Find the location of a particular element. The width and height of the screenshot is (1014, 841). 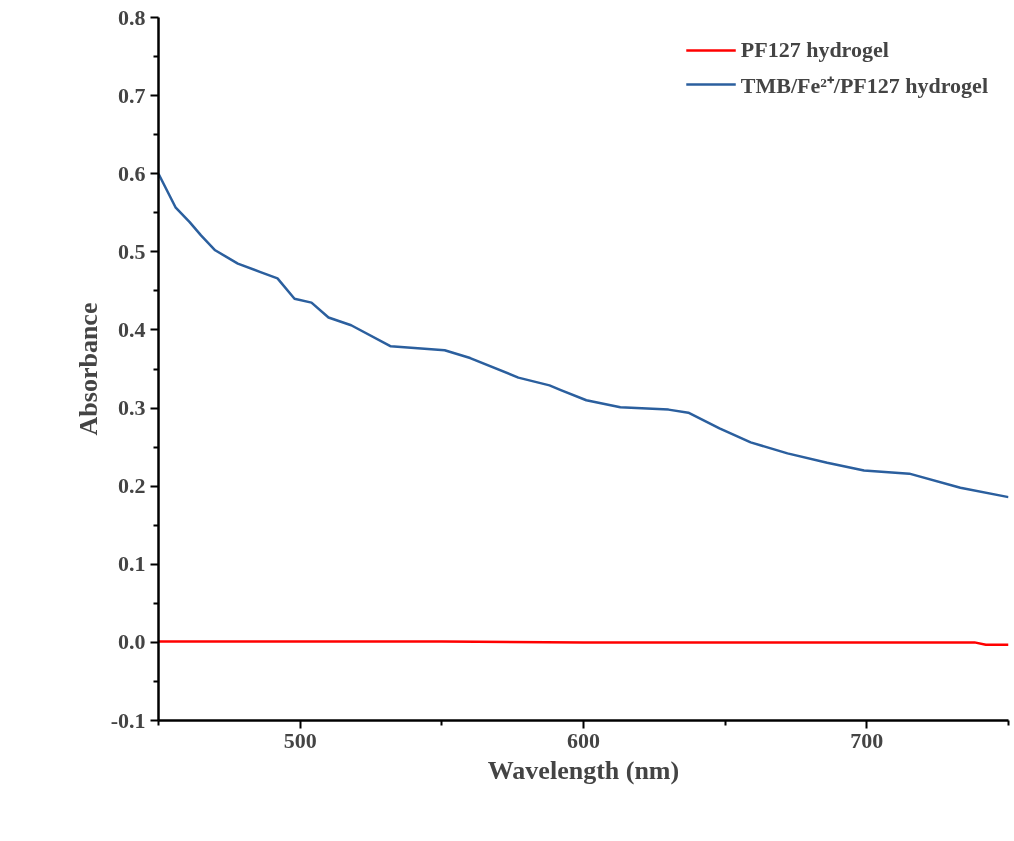

y-tick-label: 0.4 is located at coordinates (132, 329).